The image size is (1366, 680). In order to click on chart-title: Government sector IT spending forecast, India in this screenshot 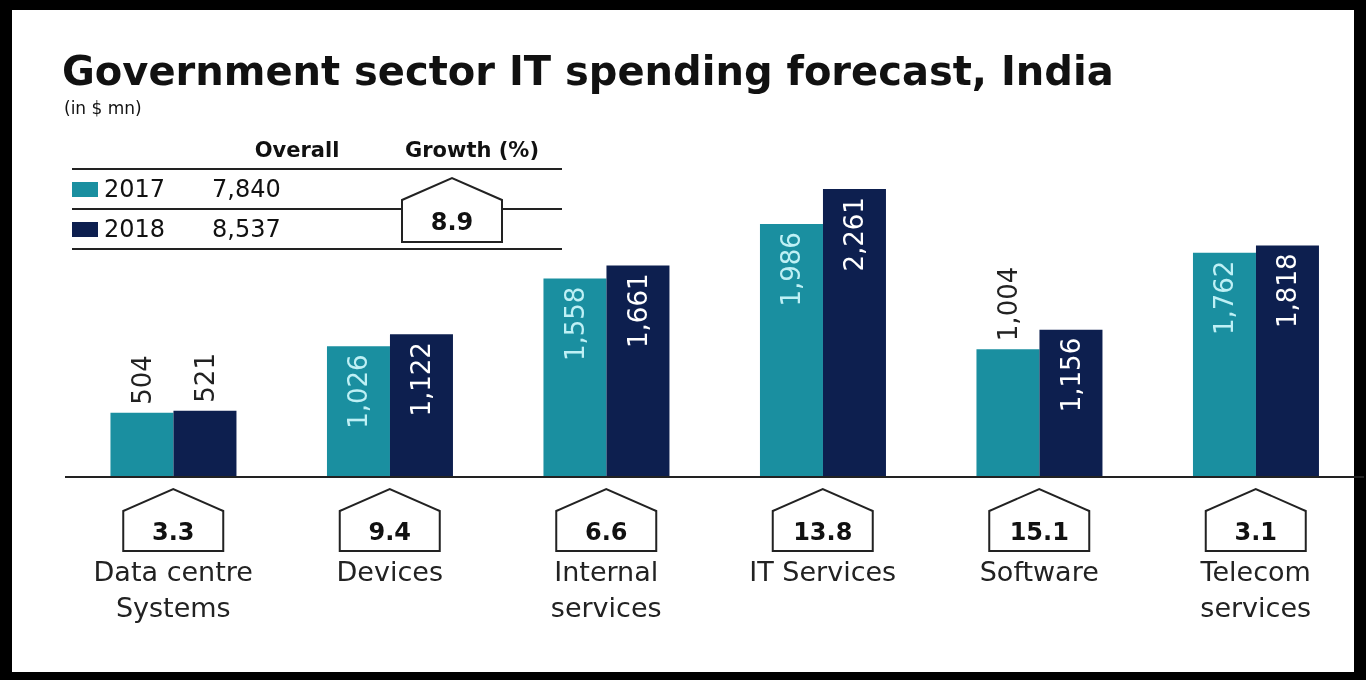, I will do `click(588, 71)`.